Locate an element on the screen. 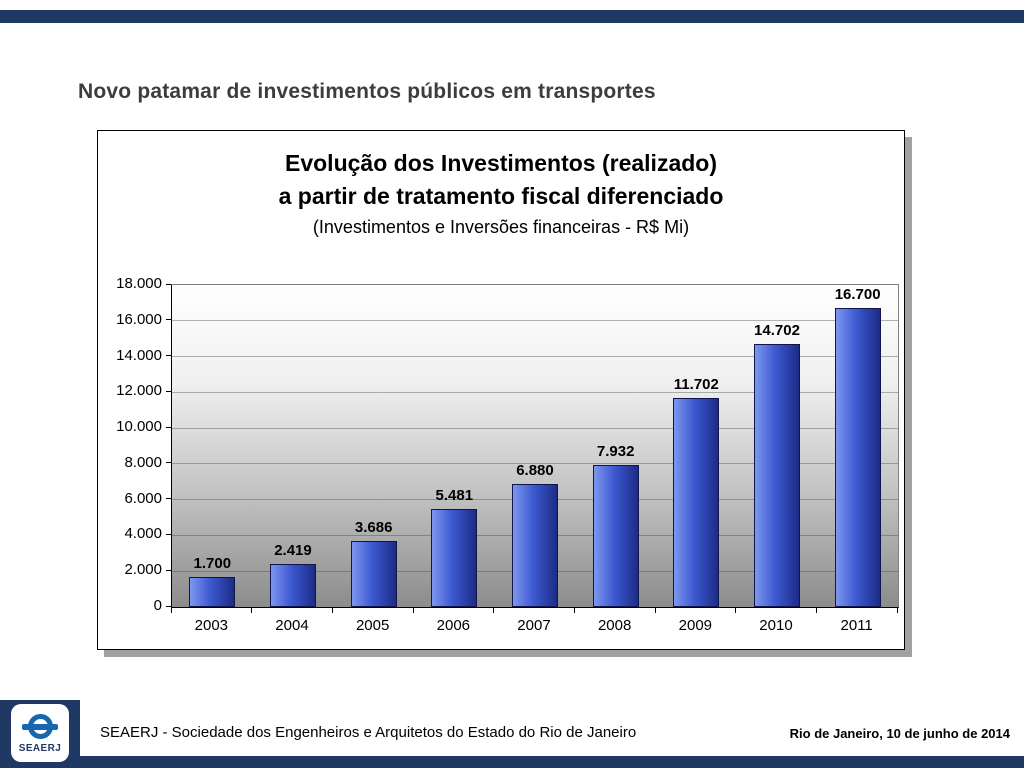 This screenshot has height=768, width=1024. x-tick-label: 2003 is located at coordinates (211, 625).